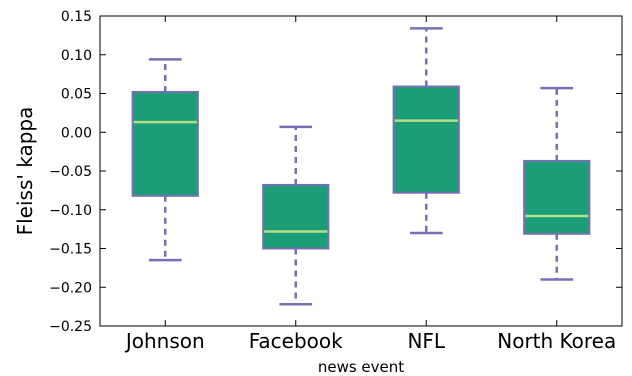  What do you see at coordinates (70, 211) in the screenshot?
I see `y-tick-label: −0.10` at bounding box center [70, 211].